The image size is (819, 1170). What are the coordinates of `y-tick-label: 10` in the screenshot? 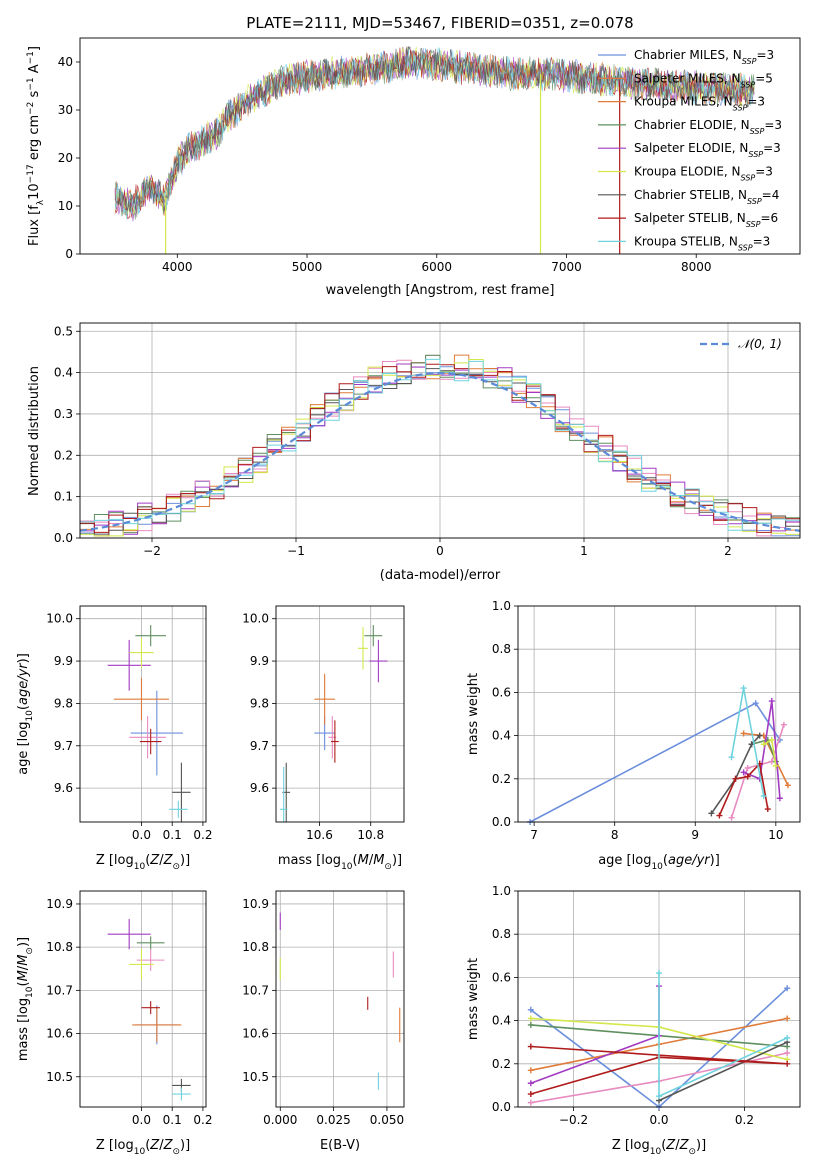 It's located at (65, 206).